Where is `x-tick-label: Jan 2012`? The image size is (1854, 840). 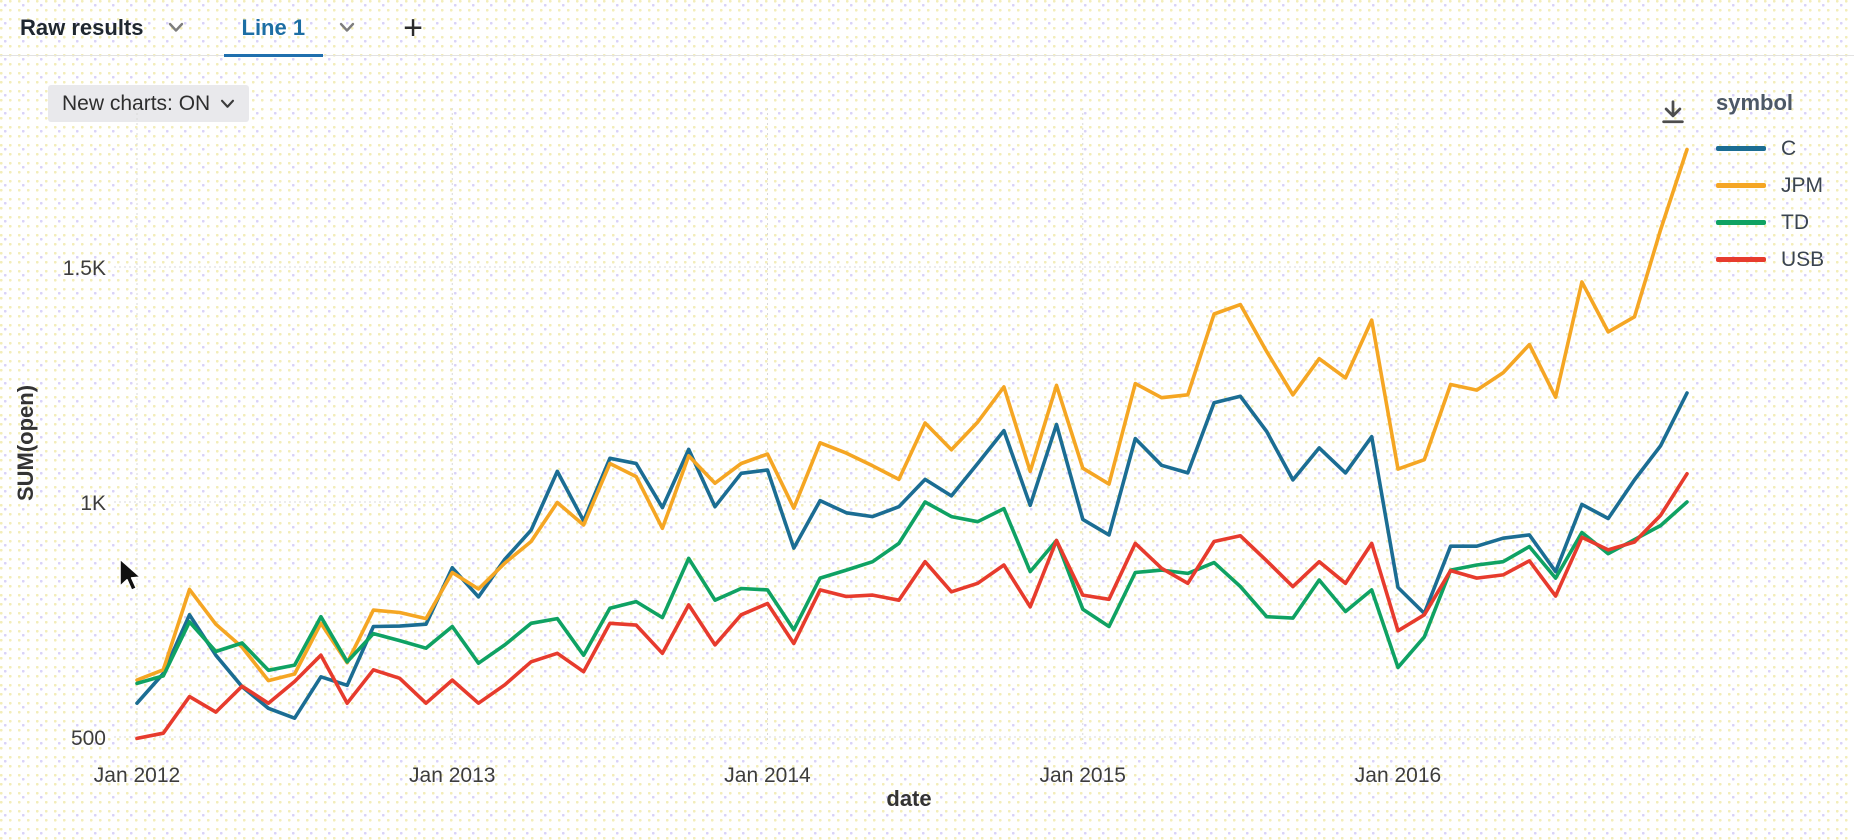
x-tick-label: Jan 2012 is located at coordinates (137, 775).